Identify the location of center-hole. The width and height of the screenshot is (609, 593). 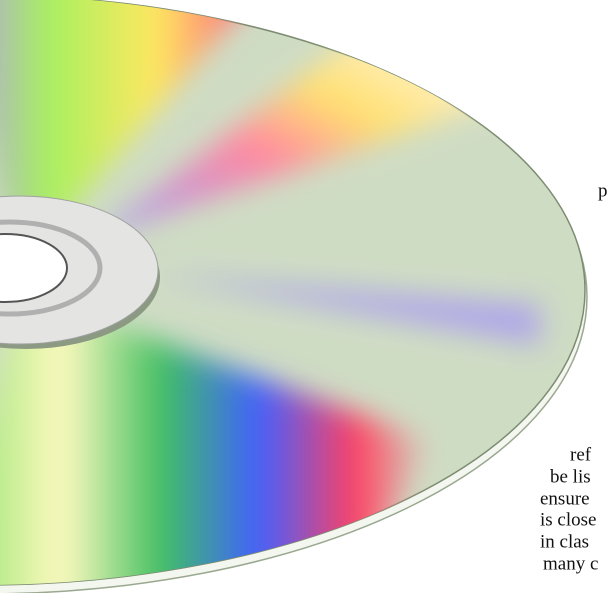
(34, 268).